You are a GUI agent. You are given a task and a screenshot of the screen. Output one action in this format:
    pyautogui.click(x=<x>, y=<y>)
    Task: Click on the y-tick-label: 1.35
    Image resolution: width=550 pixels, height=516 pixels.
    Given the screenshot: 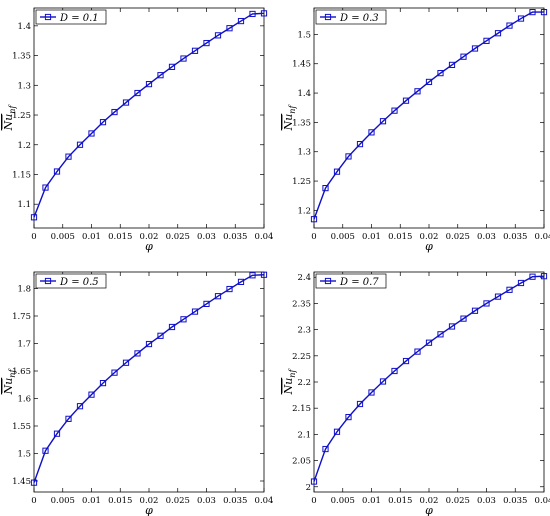 What is the action you would take?
    pyautogui.click(x=21, y=57)
    